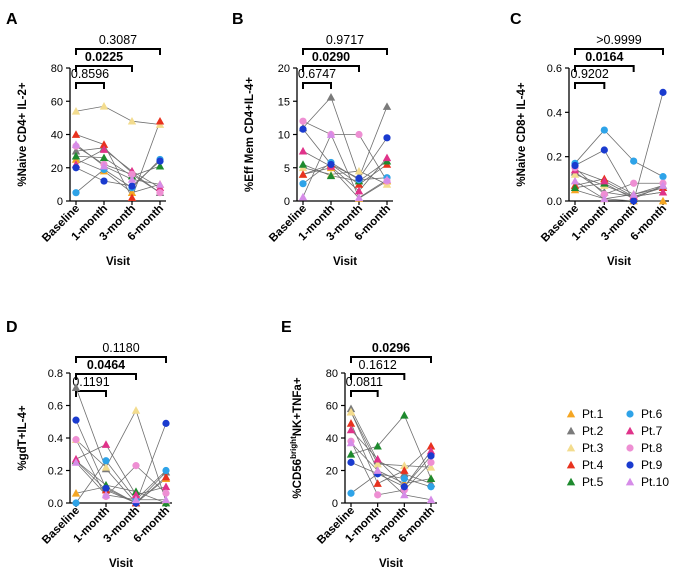 The height and width of the screenshot is (567, 700). I want to click on y-tick-label: 0.8, so click(55, 374).